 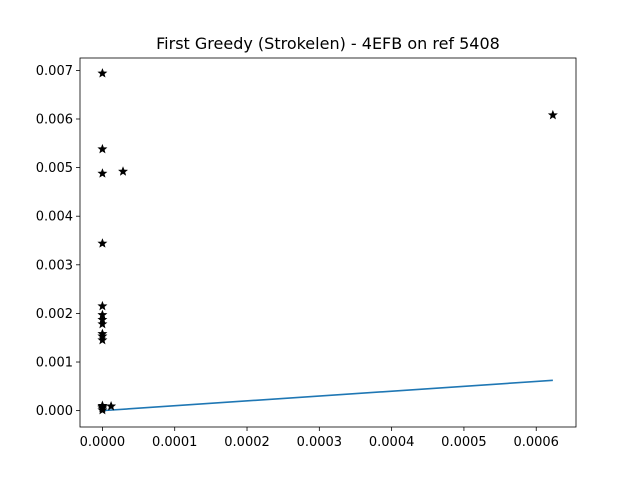 What do you see at coordinates (392, 442) in the screenshot?
I see `x-tick-label: 0.0004` at bounding box center [392, 442].